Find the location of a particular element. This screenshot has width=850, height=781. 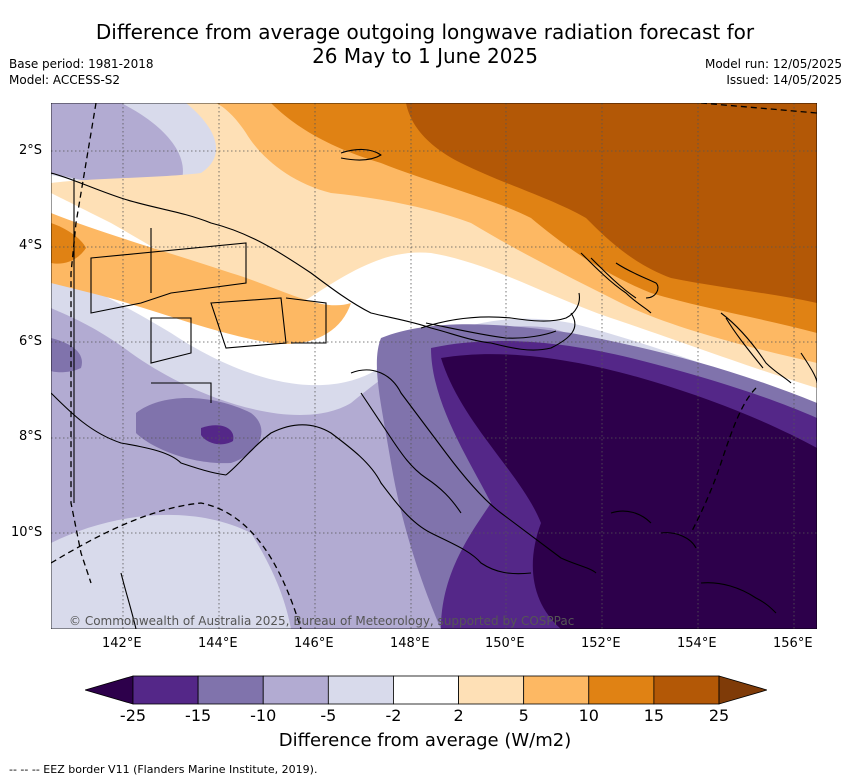

lat-label-10s: 10°S is located at coordinates (27, 532).